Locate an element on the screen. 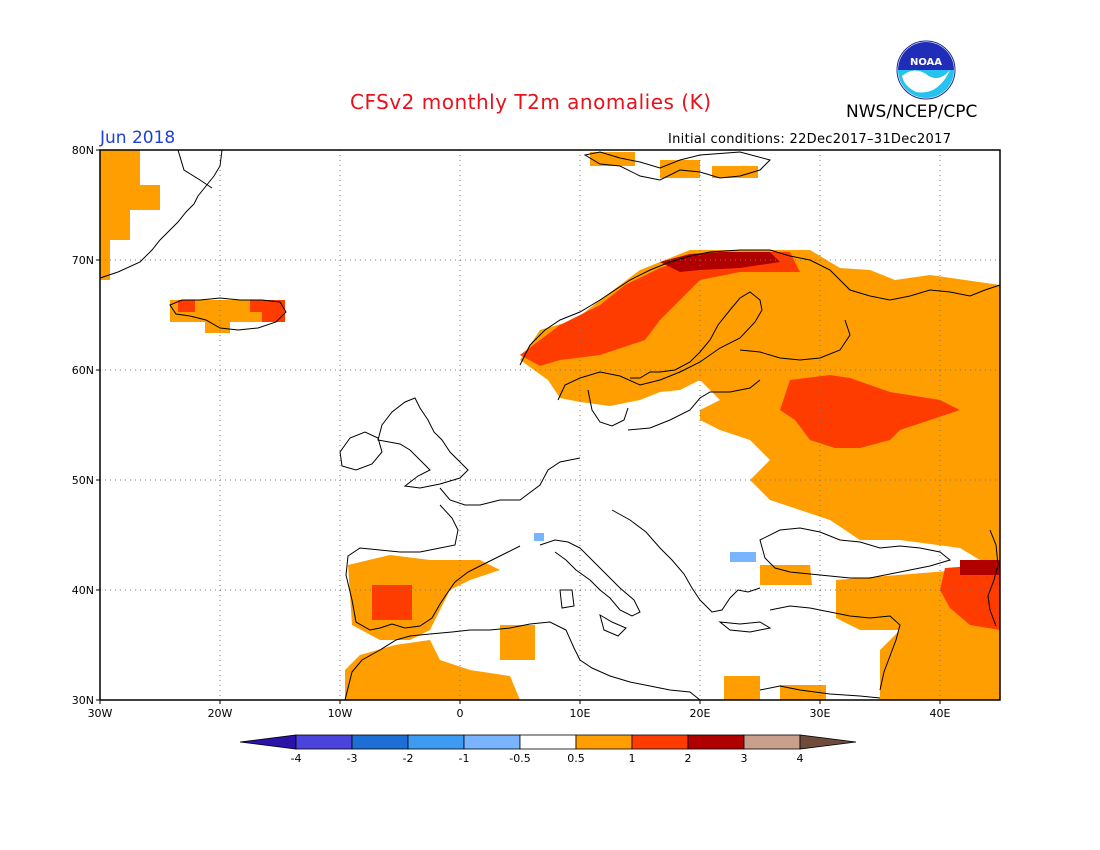  colorbar-label: 1 is located at coordinates (632, 758).